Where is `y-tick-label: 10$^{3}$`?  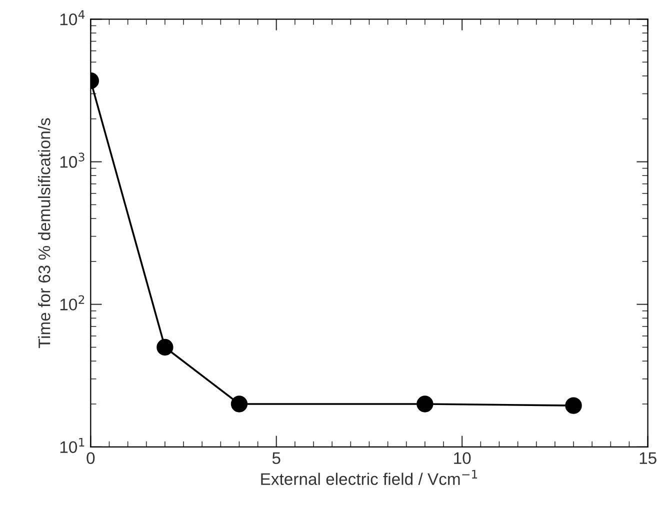
y-tick-label: 10$^{3}$ is located at coordinates (72, 160).